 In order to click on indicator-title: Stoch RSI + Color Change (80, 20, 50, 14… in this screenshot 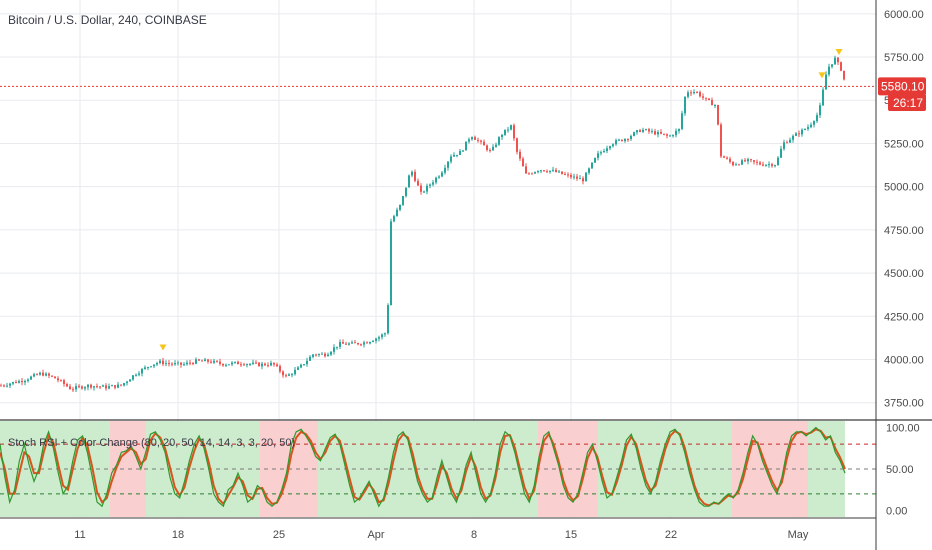, I will do `click(151, 443)`.